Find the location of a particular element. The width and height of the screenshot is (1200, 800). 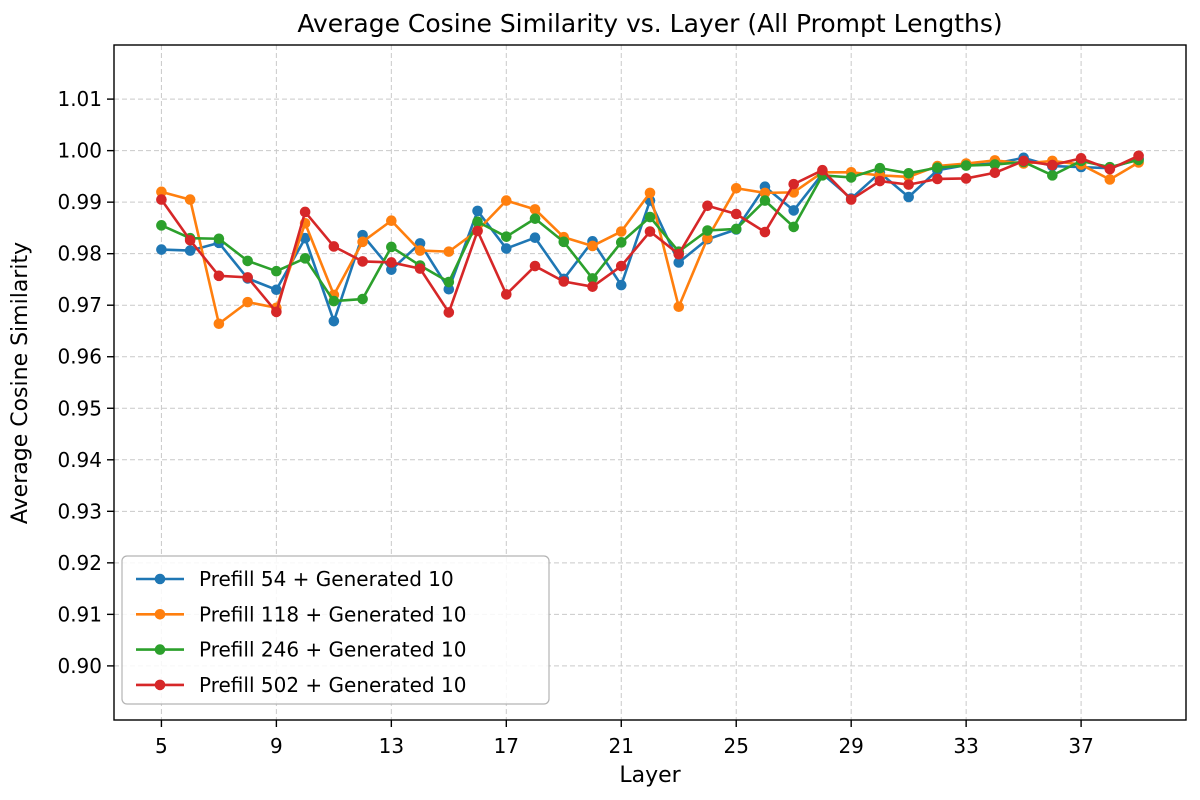

legend-label-prefill-246-generated-10: Prefill 246 + Generated 10 is located at coordinates (332, 650).